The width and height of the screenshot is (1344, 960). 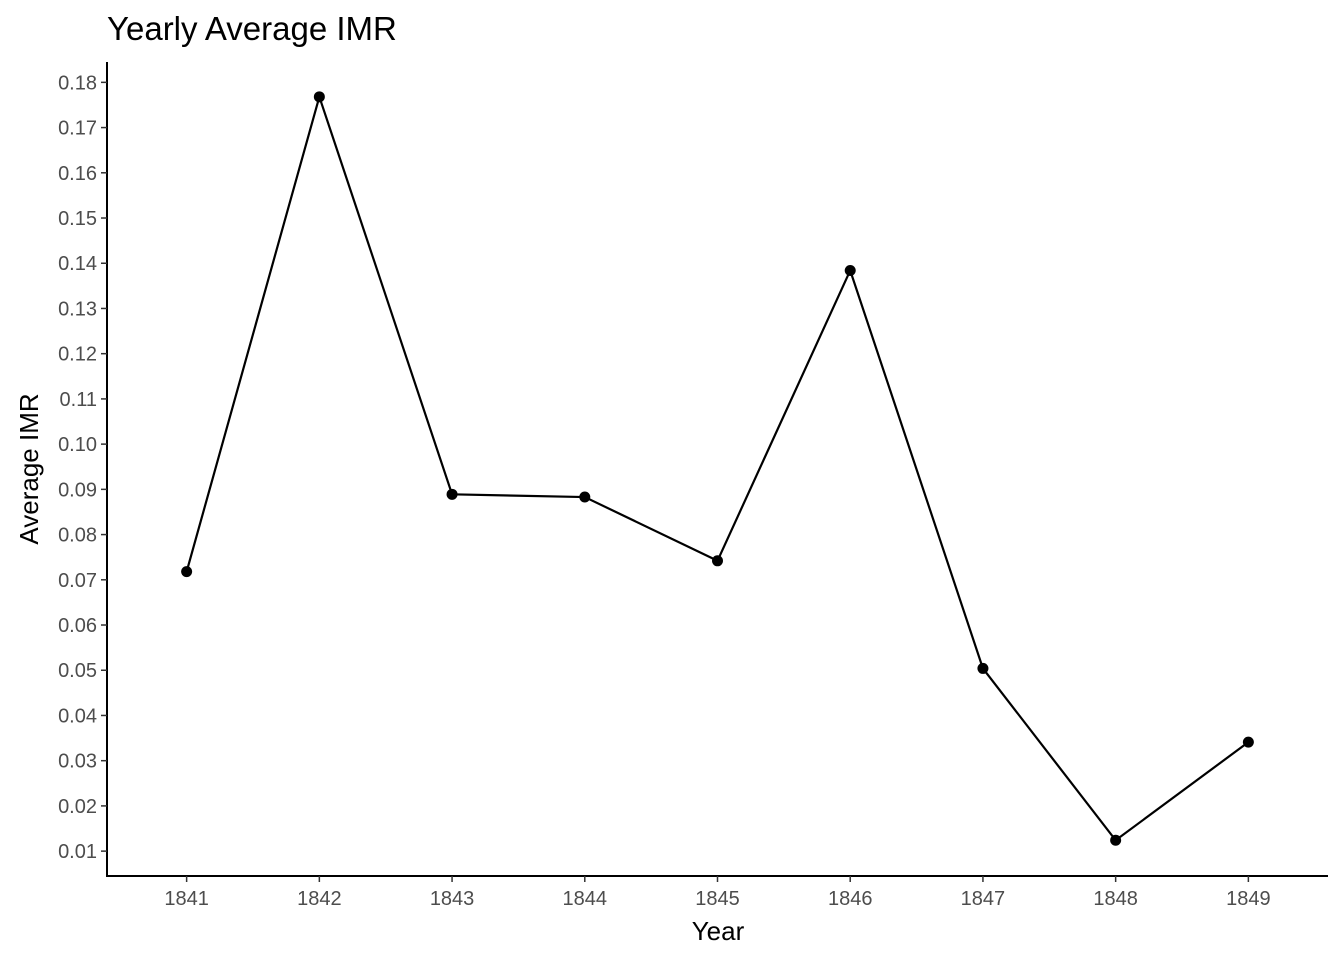 I want to click on x-tick-label: 1842, so click(x=319, y=899).